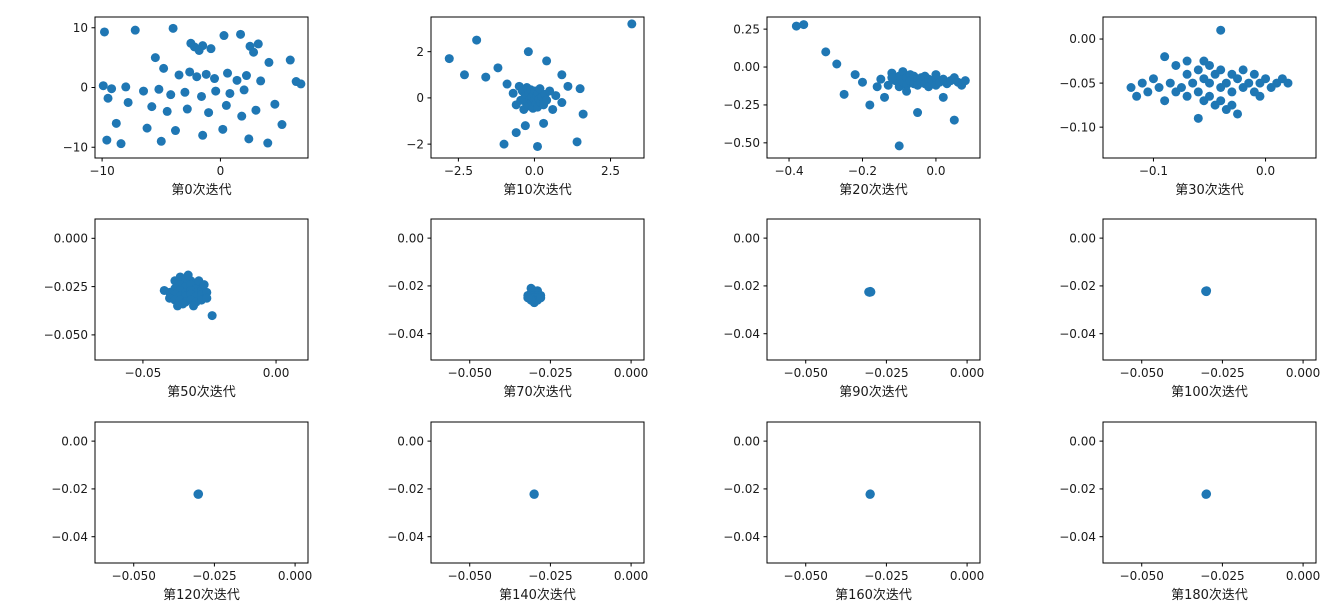 The width and height of the screenshot is (1343, 611). I want to click on chart-title: 第20次迭代, so click(873, 190).